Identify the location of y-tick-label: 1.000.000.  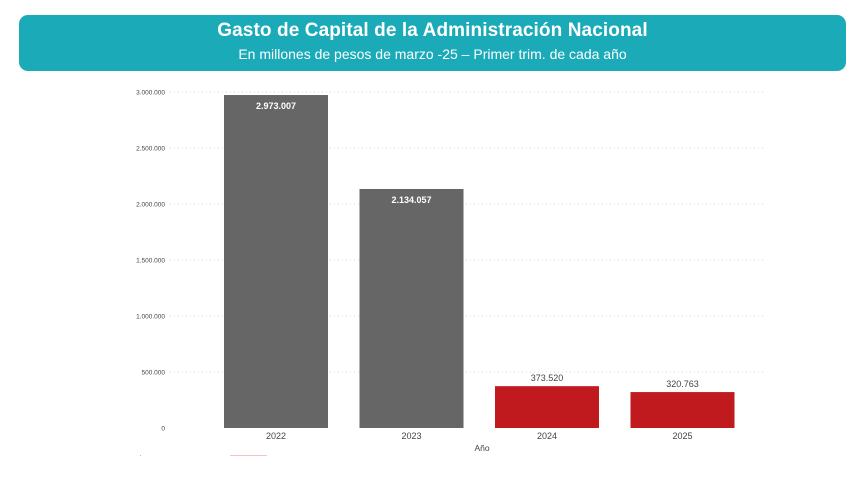
(150, 317).